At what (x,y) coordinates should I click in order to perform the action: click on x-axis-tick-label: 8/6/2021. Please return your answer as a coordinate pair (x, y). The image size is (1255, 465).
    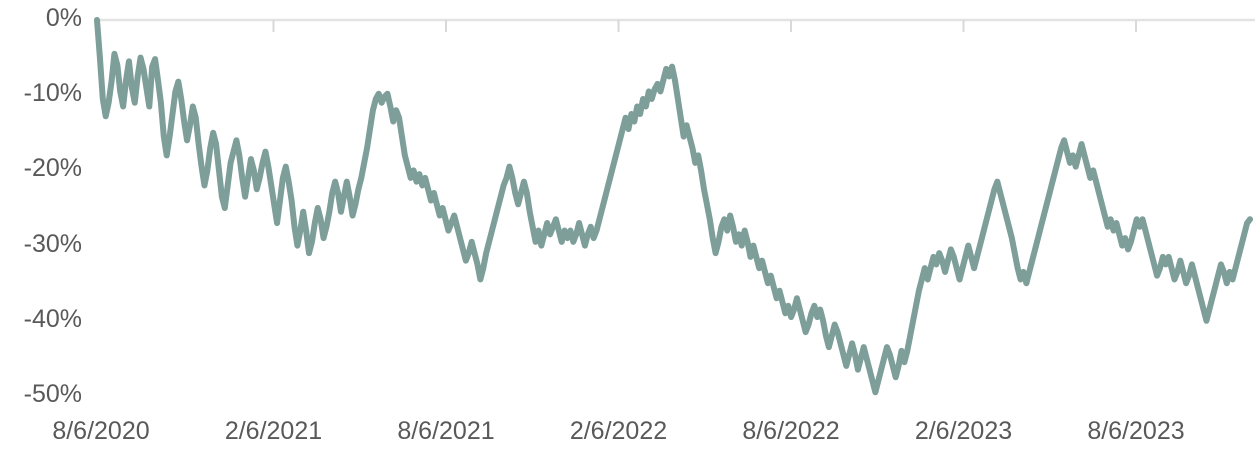
    Looking at the image, I should click on (446, 431).